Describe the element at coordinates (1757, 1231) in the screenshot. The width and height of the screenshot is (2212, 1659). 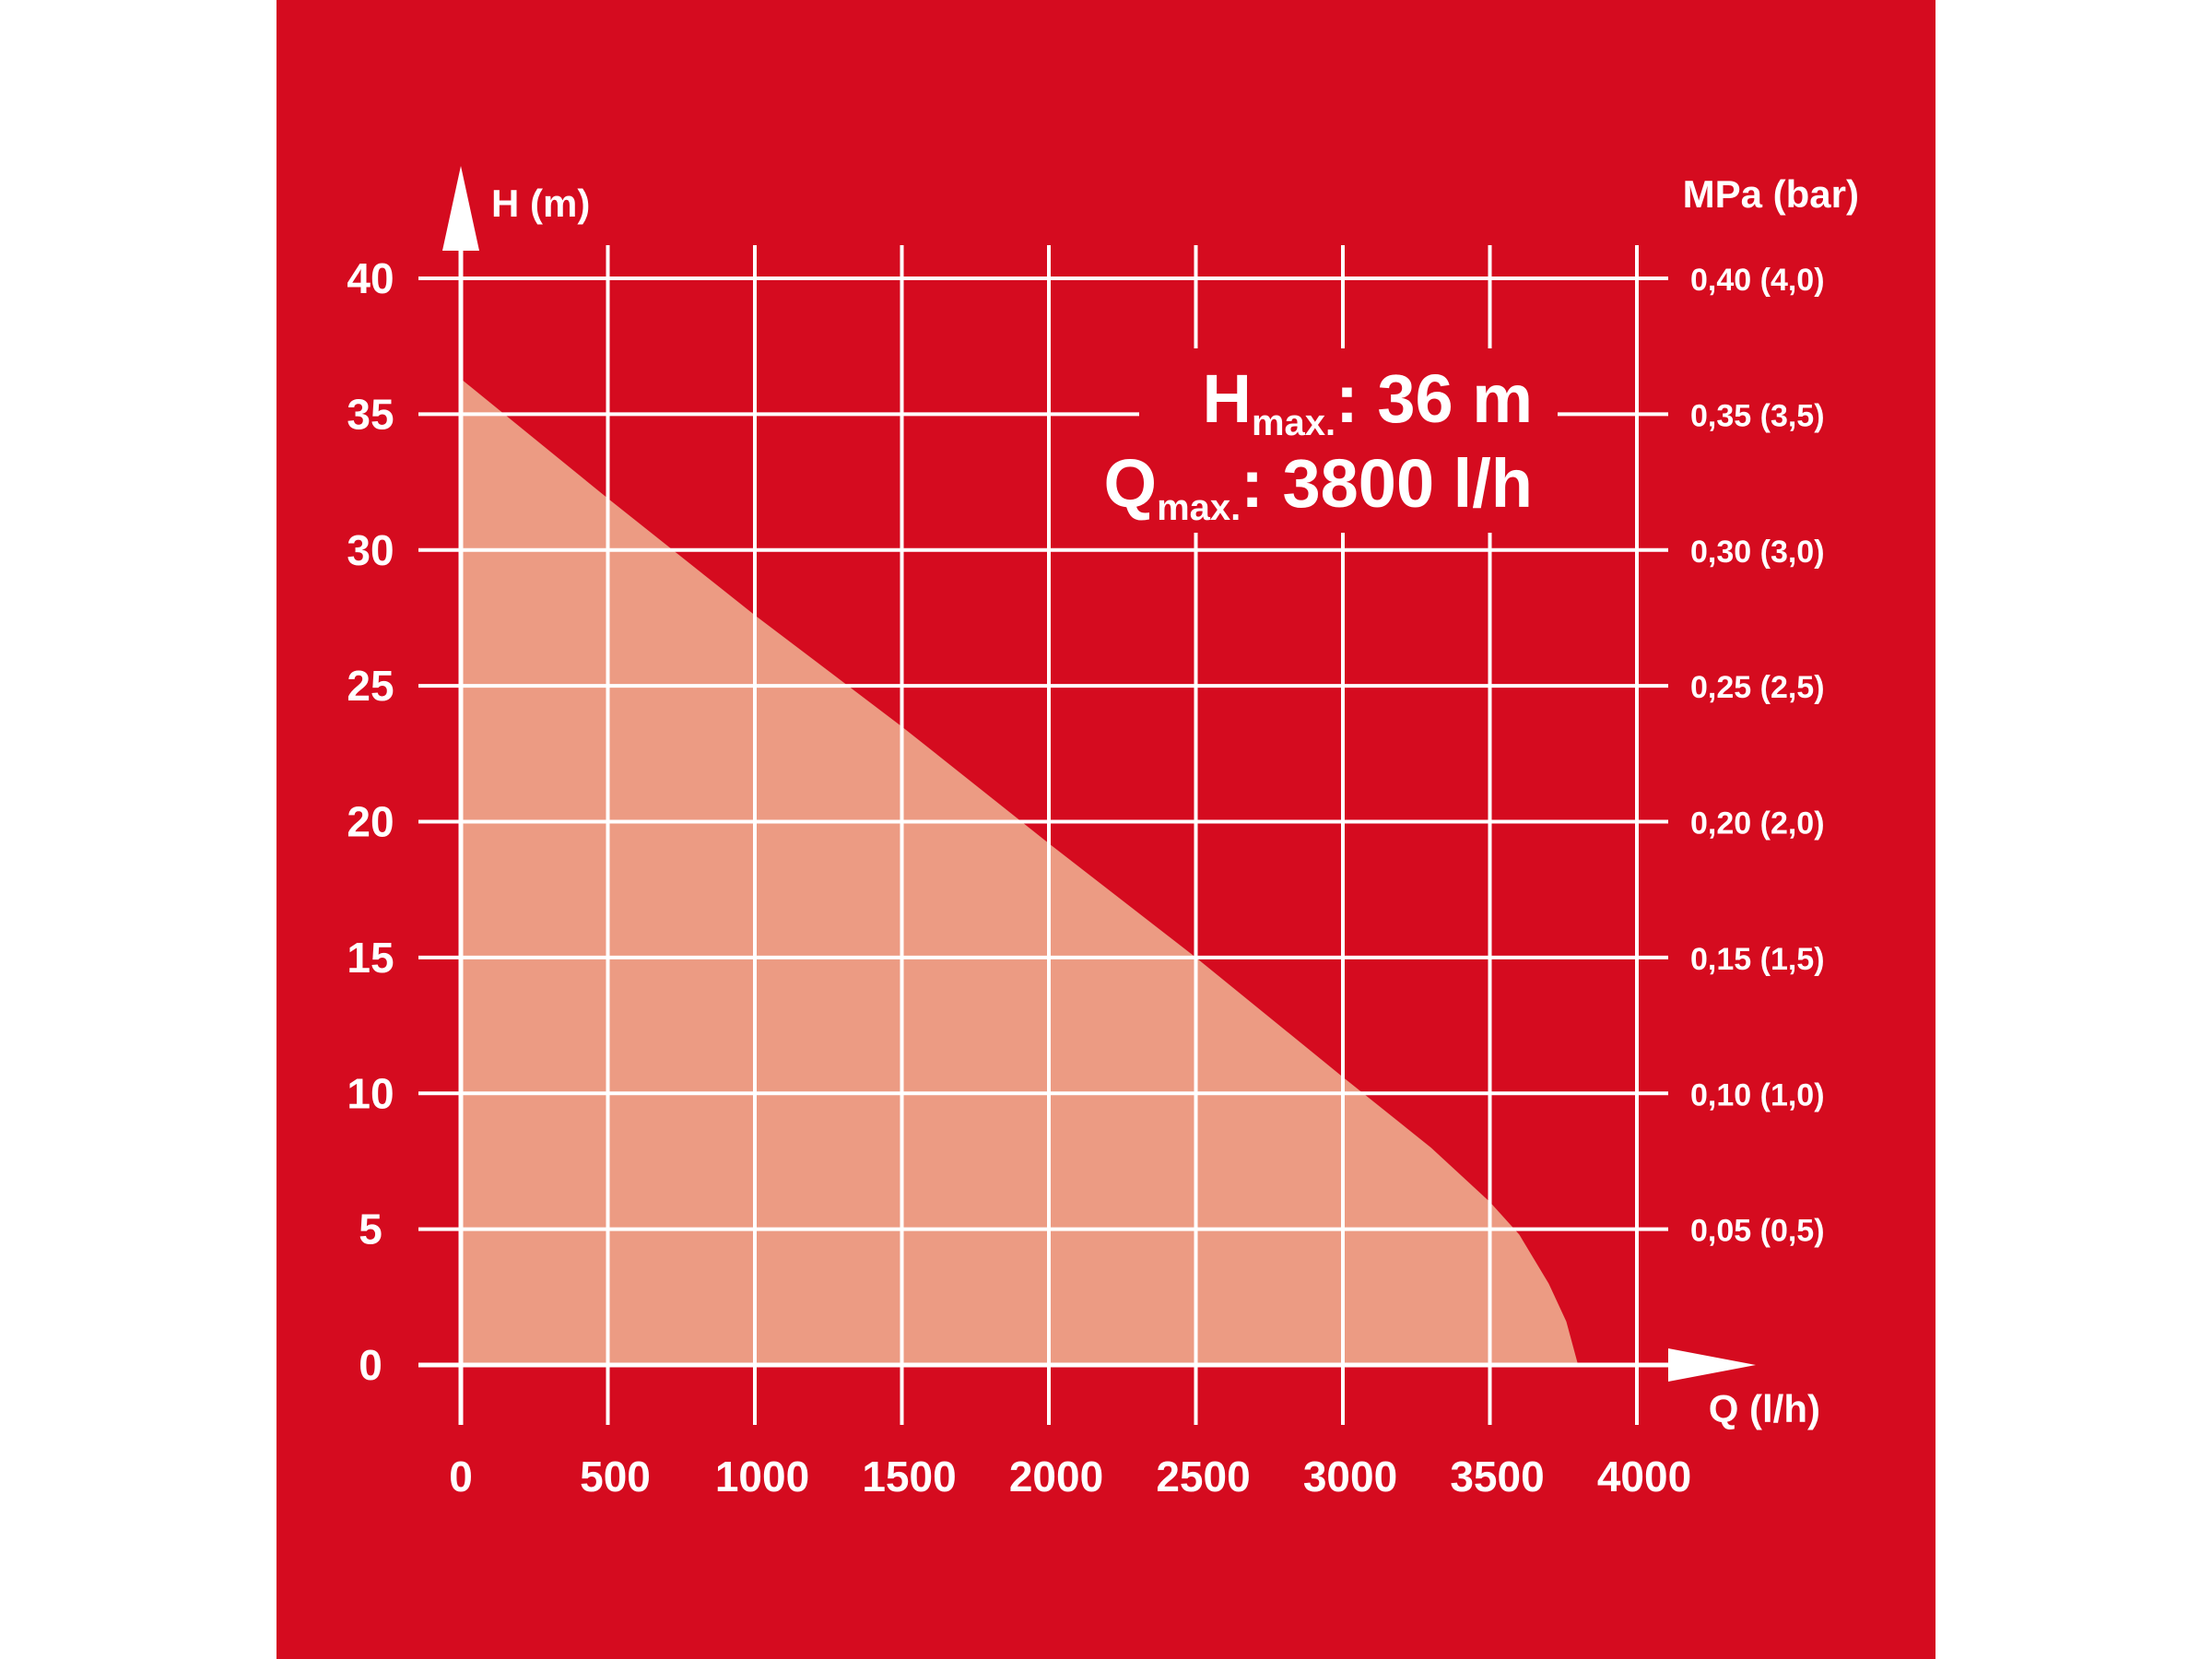
I see `right-axis-tick-label: 0,05 (0,5)` at that location.